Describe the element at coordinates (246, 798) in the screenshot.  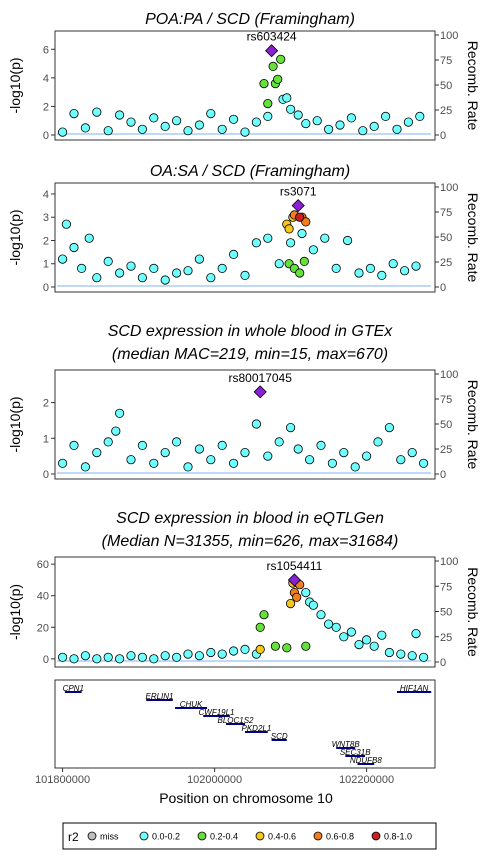
I see `x-axis-label: Position on chromosome 10` at that location.